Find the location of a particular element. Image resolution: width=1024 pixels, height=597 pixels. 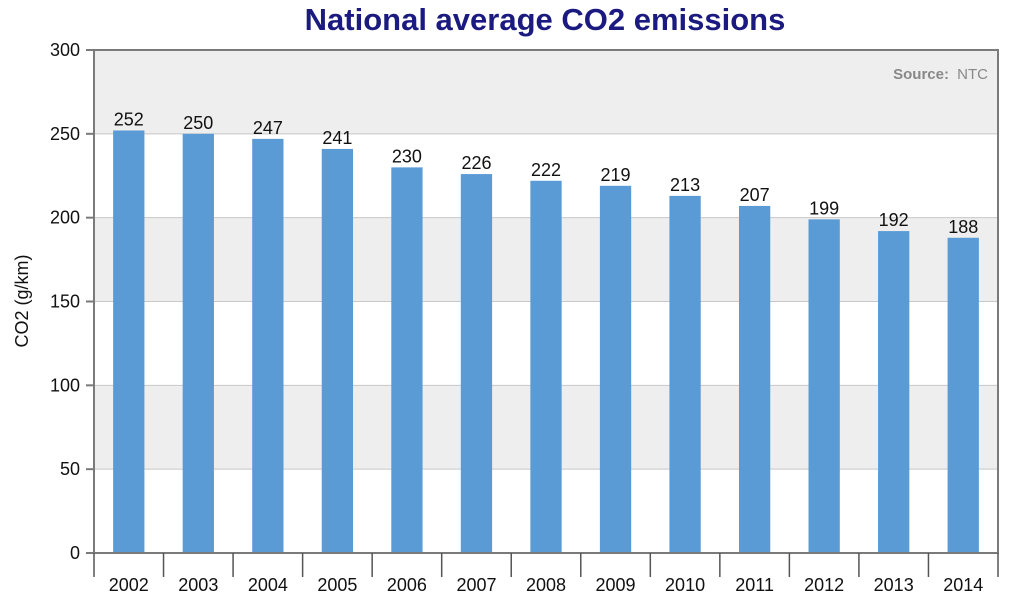

bar-2002 is located at coordinates (129, 342).